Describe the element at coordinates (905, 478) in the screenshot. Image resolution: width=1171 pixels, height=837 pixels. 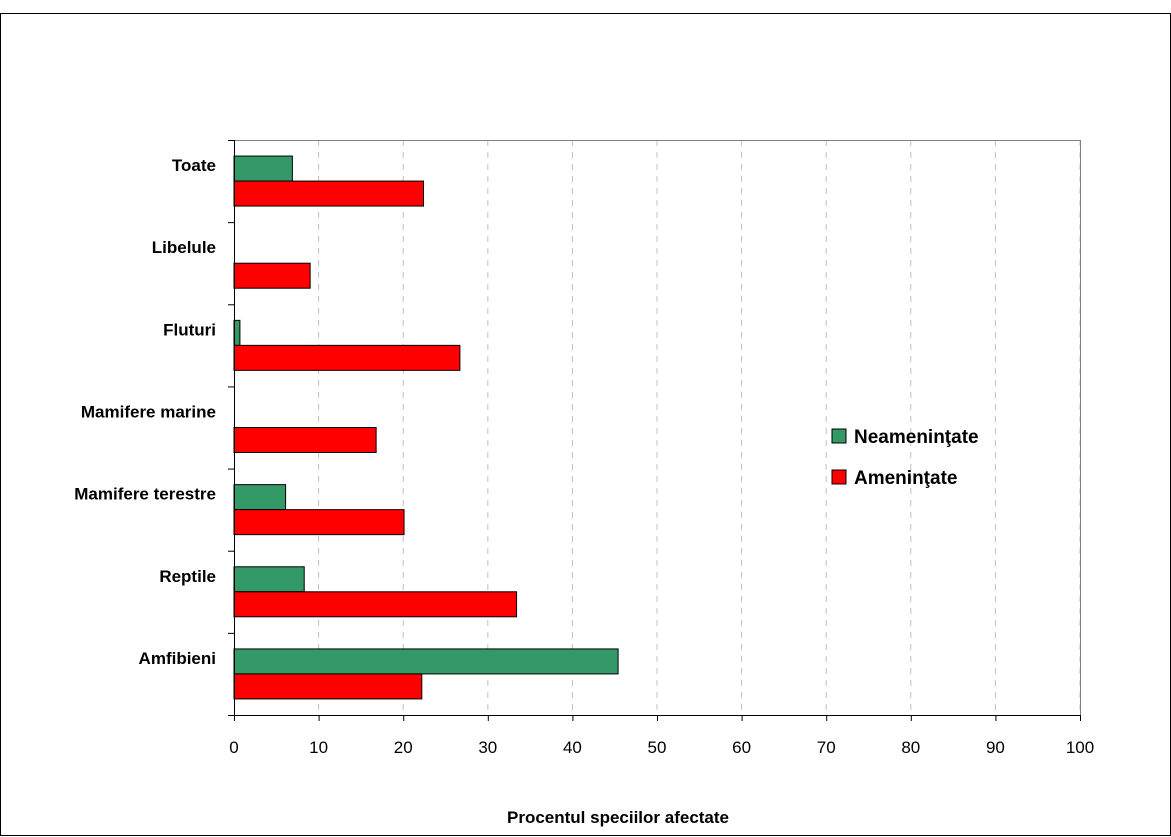
I see `legend-label: Ameninţate` at that location.